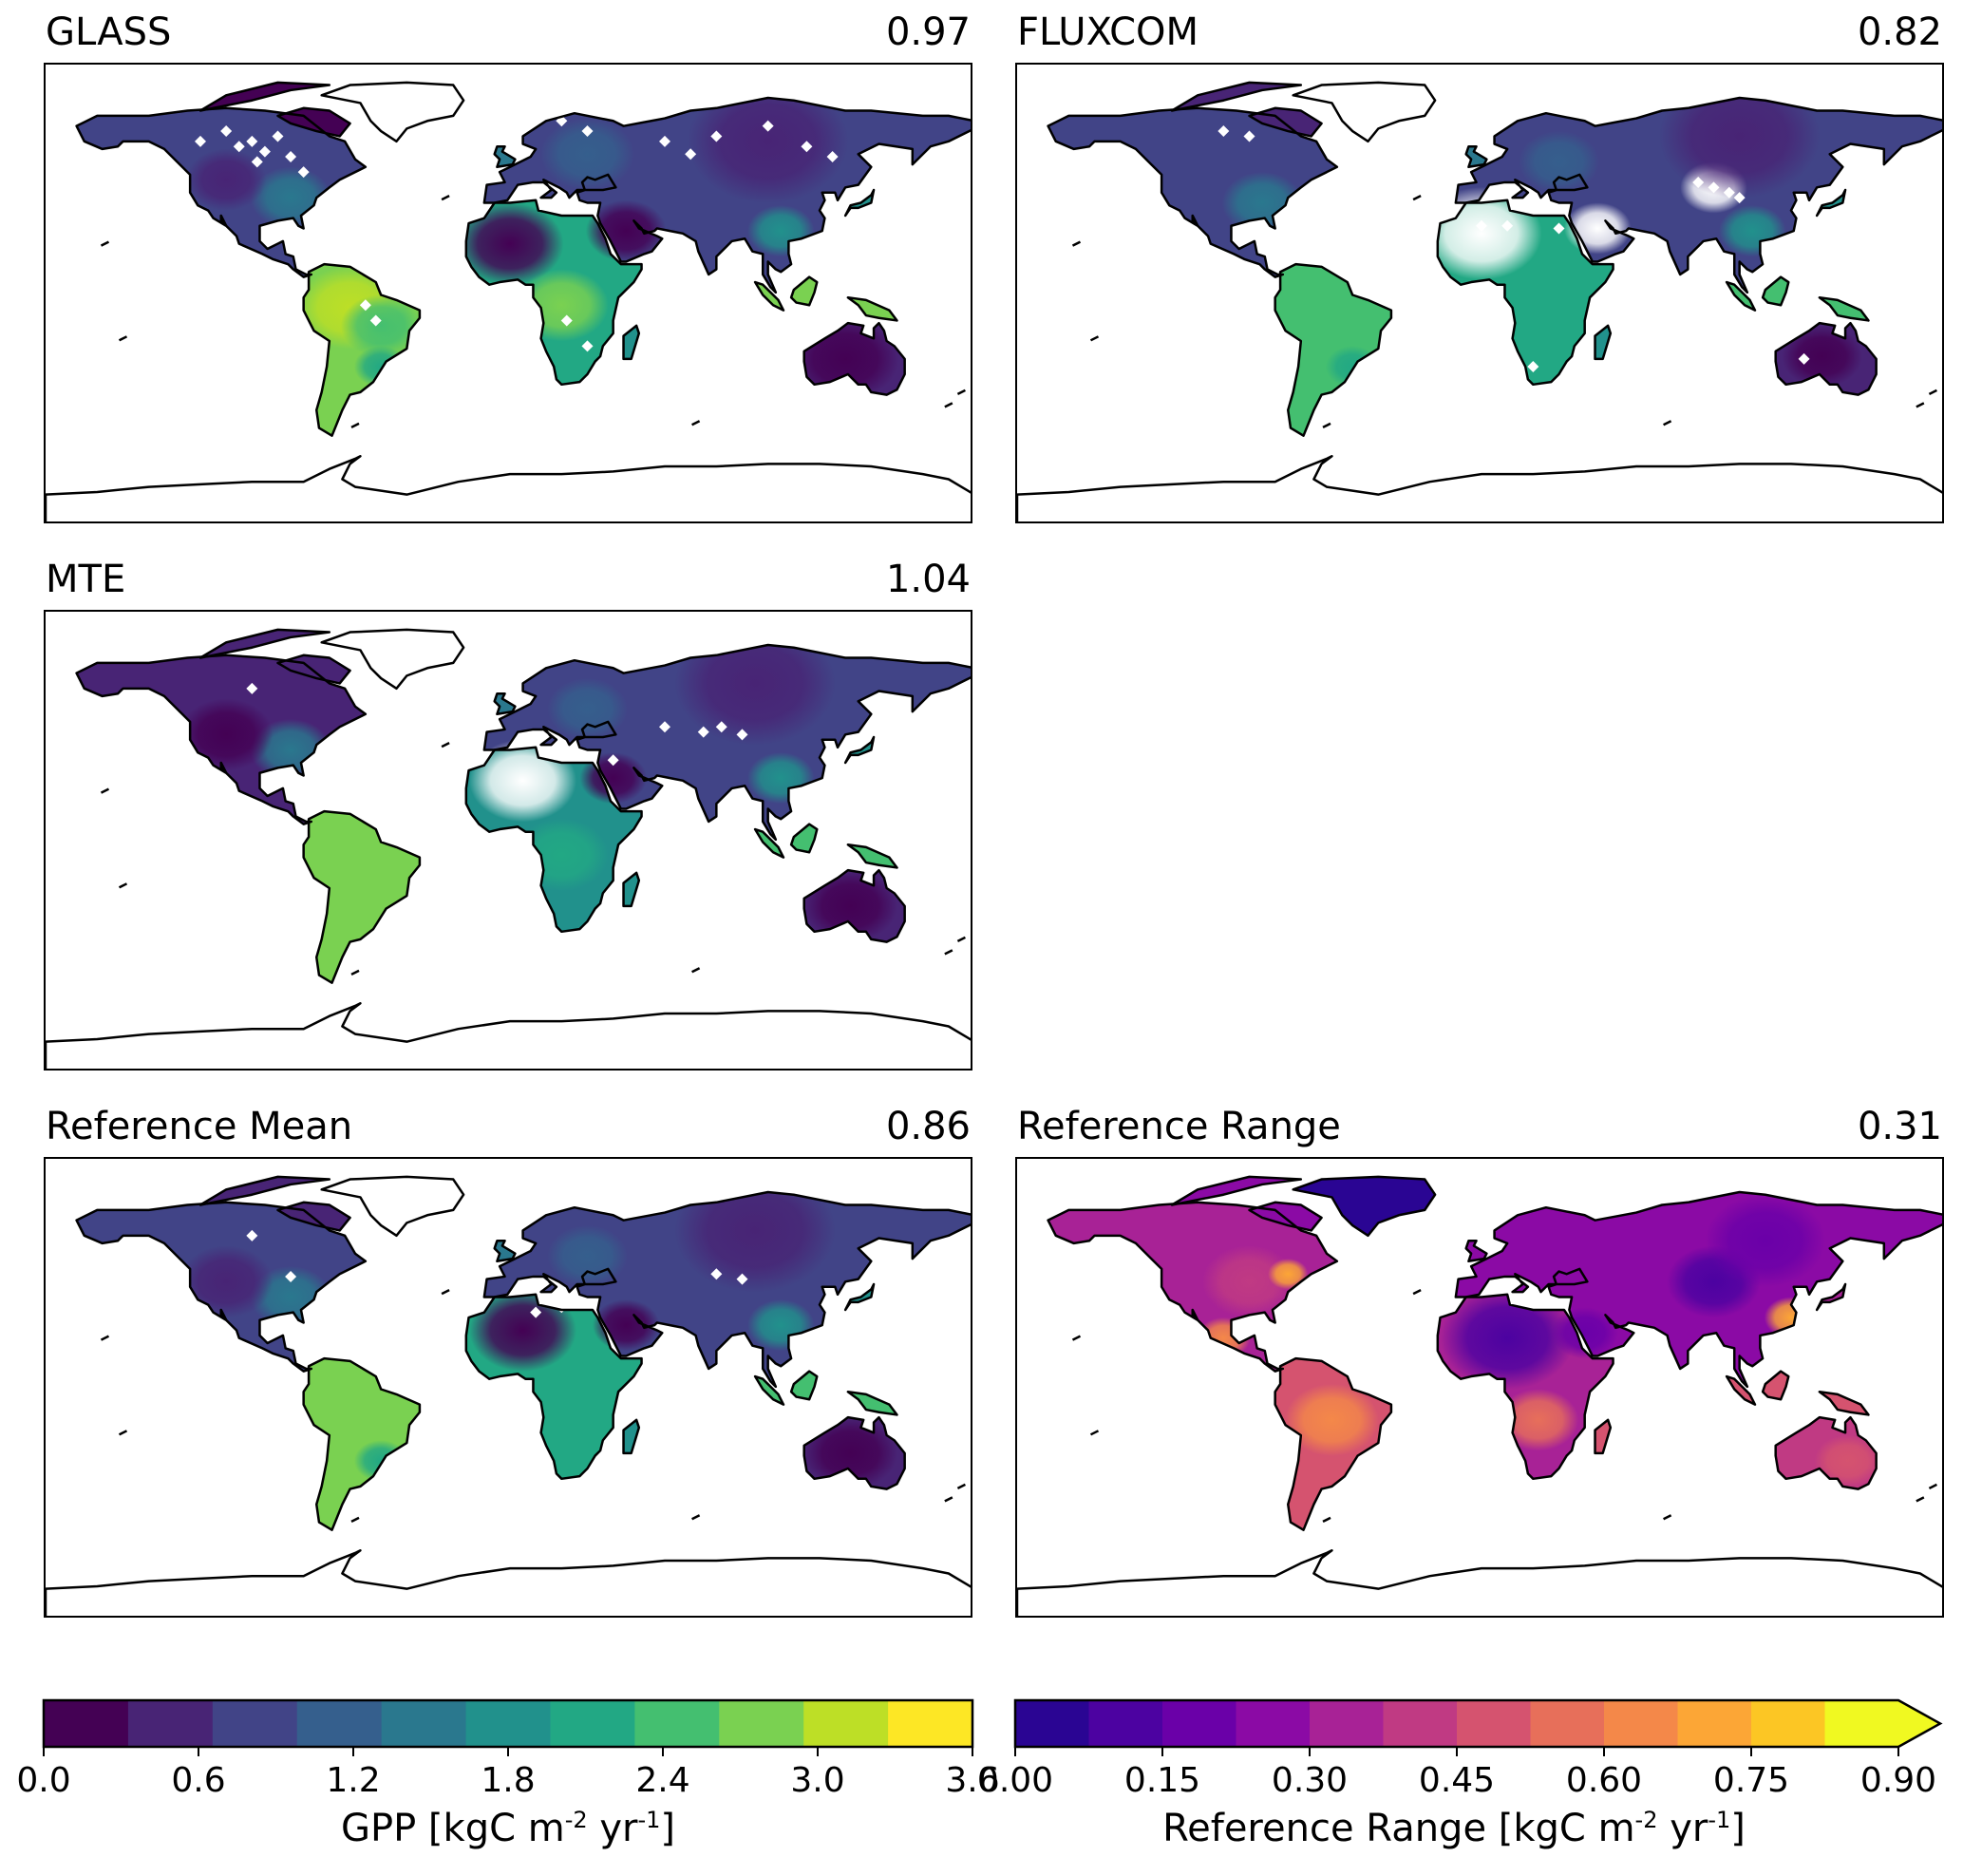  I want to click on greenland-coastline, so click(1365, 112).